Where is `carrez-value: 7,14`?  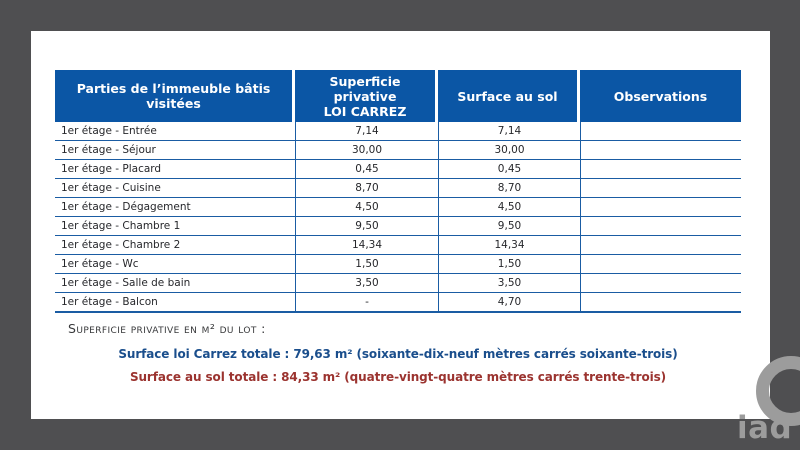 carrez-value: 7,14 is located at coordinates (366, 131).